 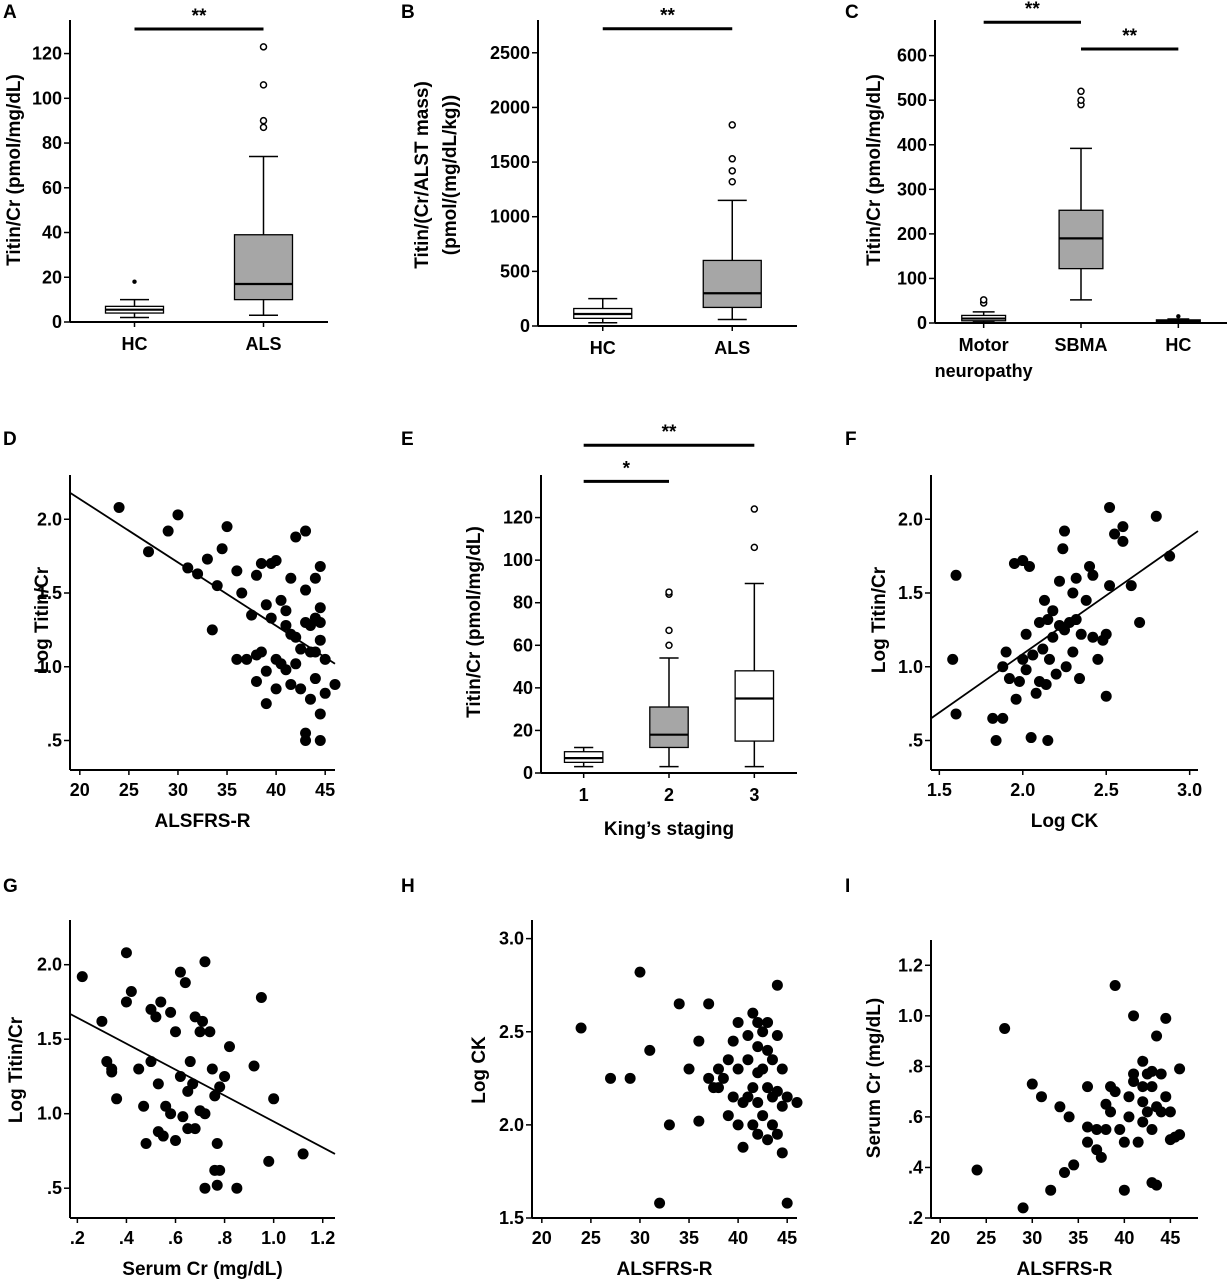 I want to click on y-tick-label: 600, so click(x=912, y=56).